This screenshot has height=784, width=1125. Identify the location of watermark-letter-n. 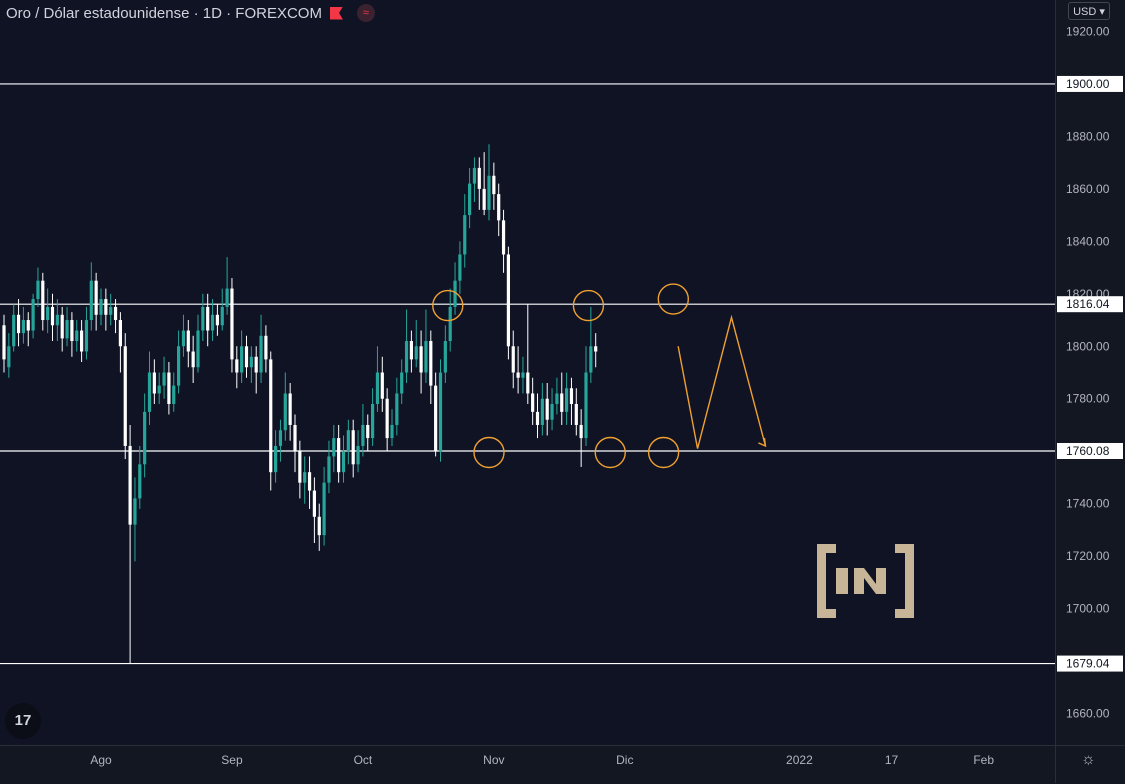
(870, 581).